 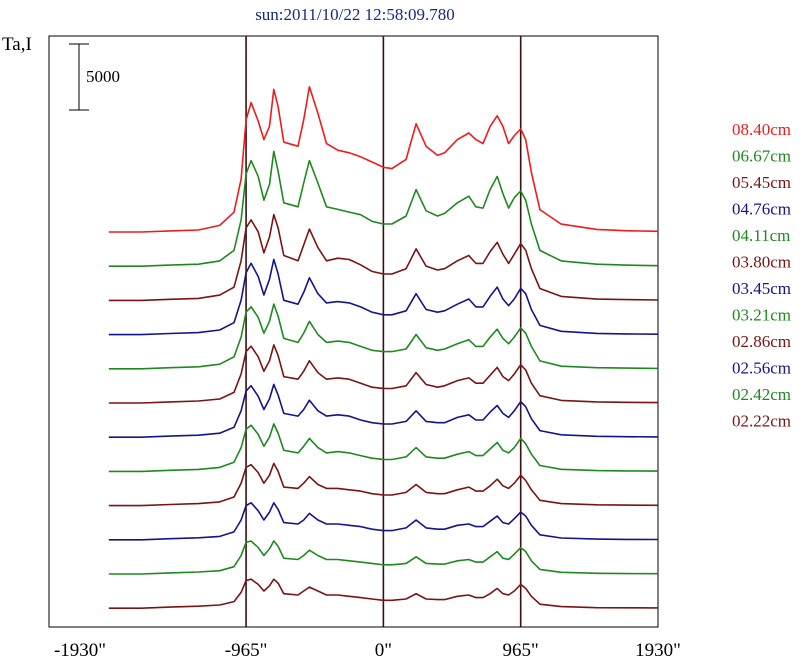 What do you see at coordinates (761, 209) in the screenshot?
I see `legend-entry: 04.76cm` at bounding box center [761, 209].